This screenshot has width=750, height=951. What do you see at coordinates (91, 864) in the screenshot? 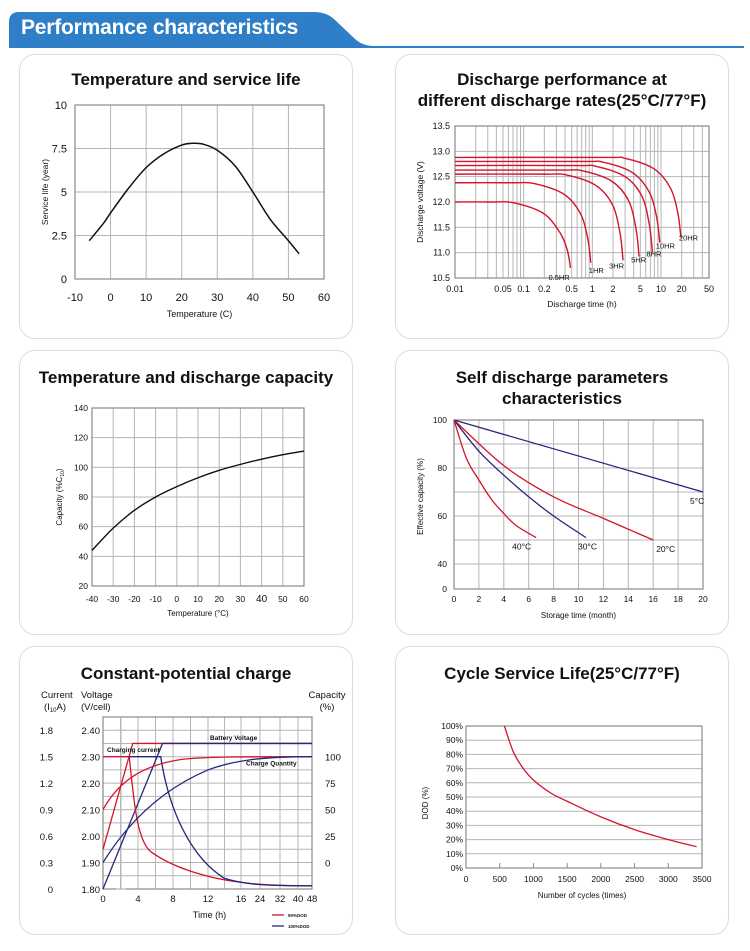
I see `voltage-tick-label: 1.90` at bounding box center [91, 864].